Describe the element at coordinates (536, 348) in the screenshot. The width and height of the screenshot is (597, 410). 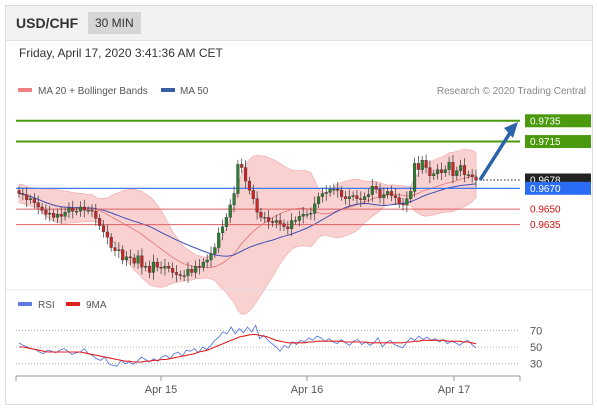
I see `rsi-tick-label: 50` at that location.